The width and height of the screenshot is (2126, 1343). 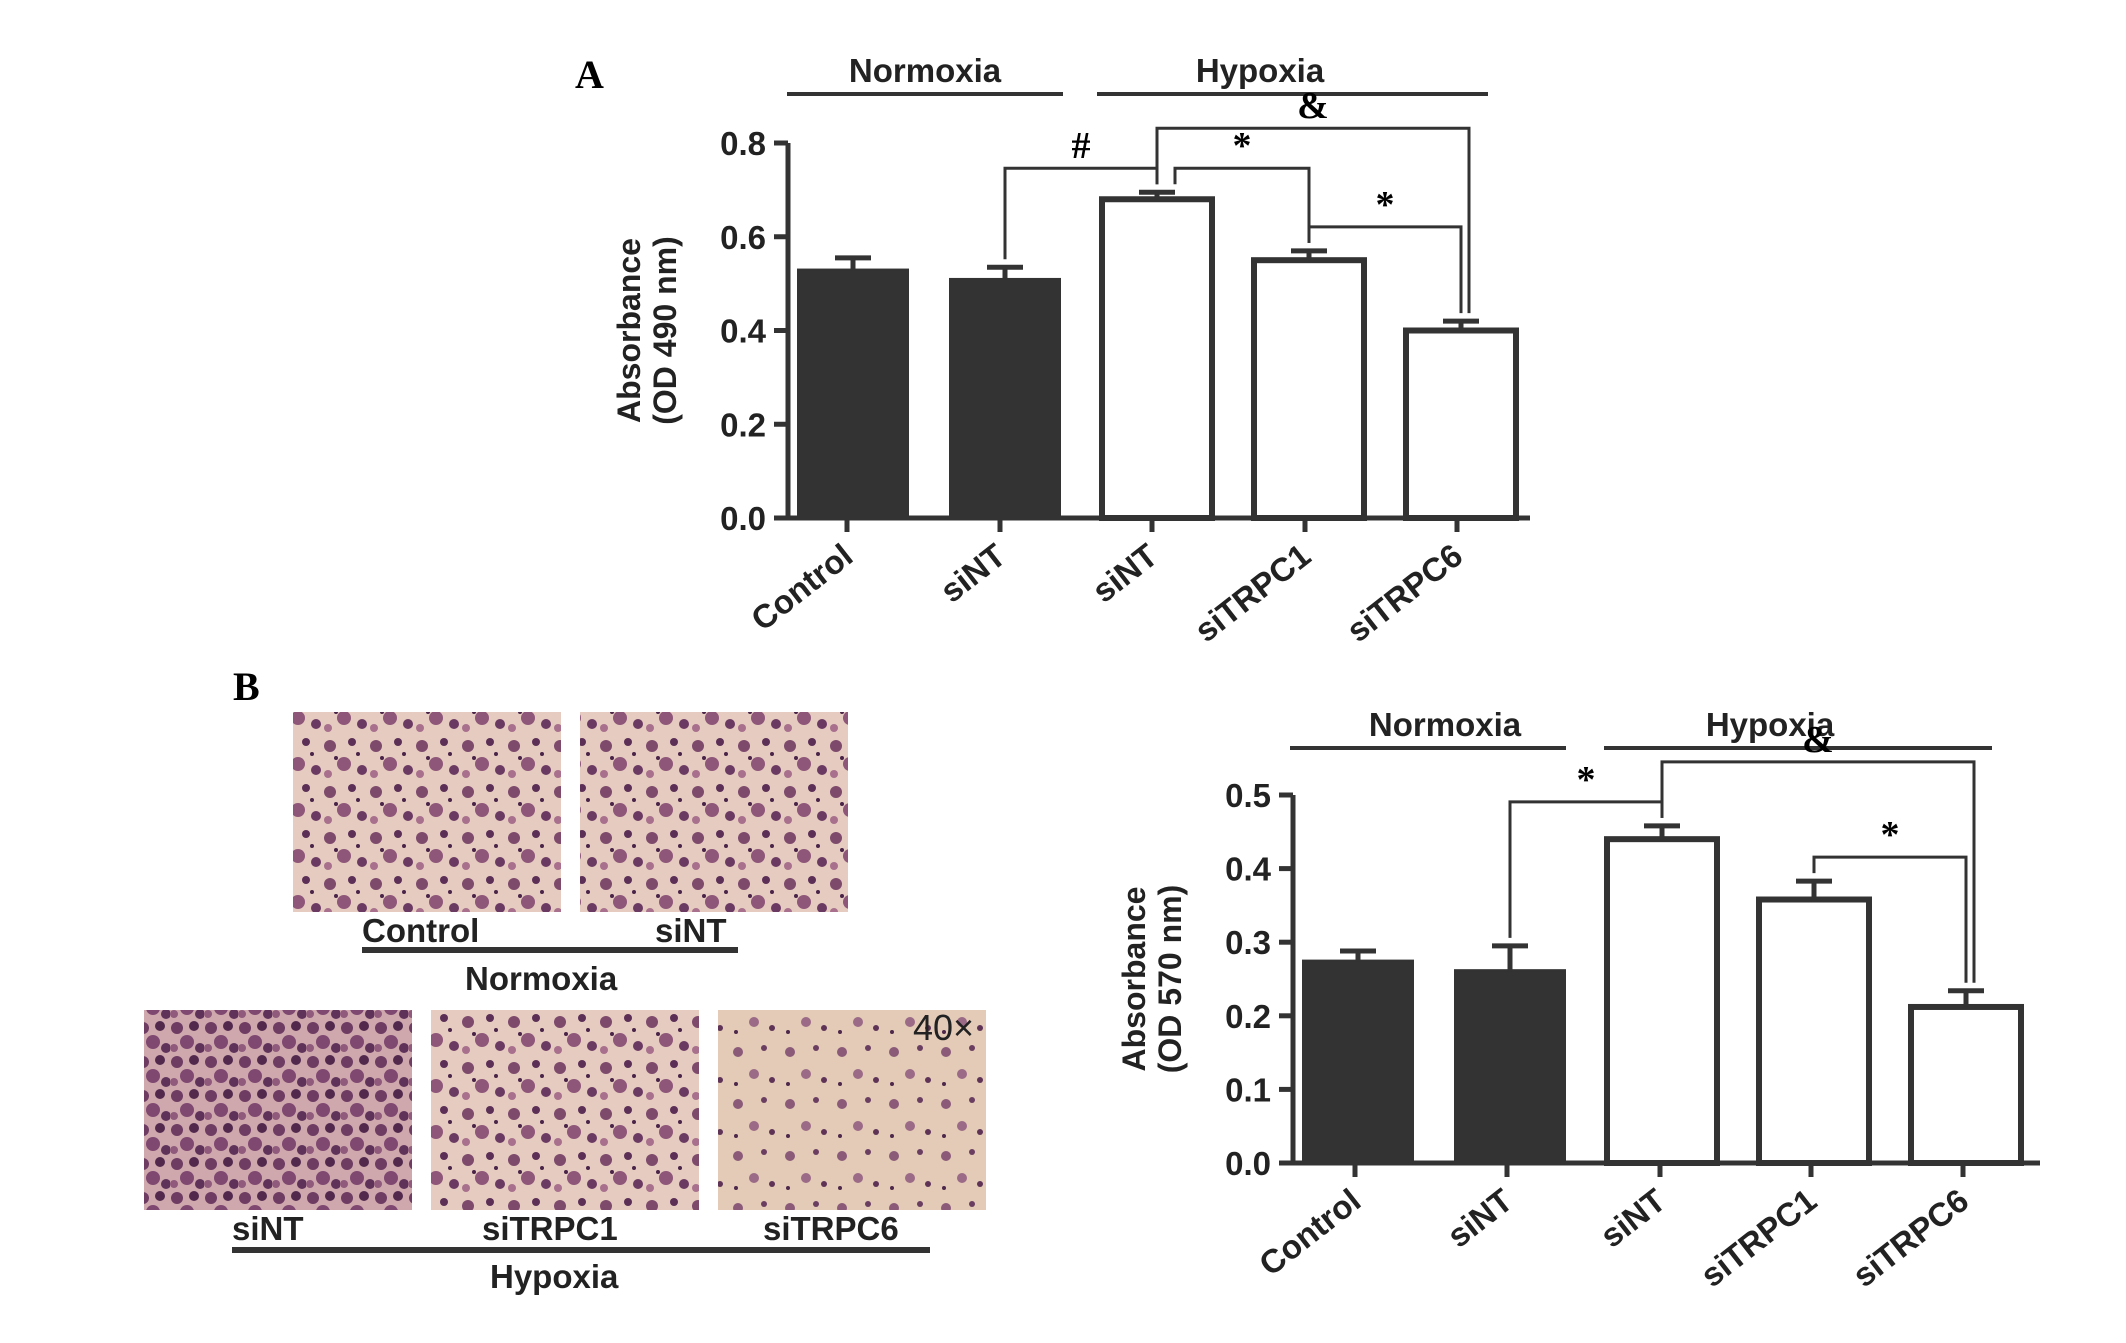 What do you see at coordinates (420, 930) in the screenshot?
I see `micrograph-label-control: Control` at bounding box center [420, 930].